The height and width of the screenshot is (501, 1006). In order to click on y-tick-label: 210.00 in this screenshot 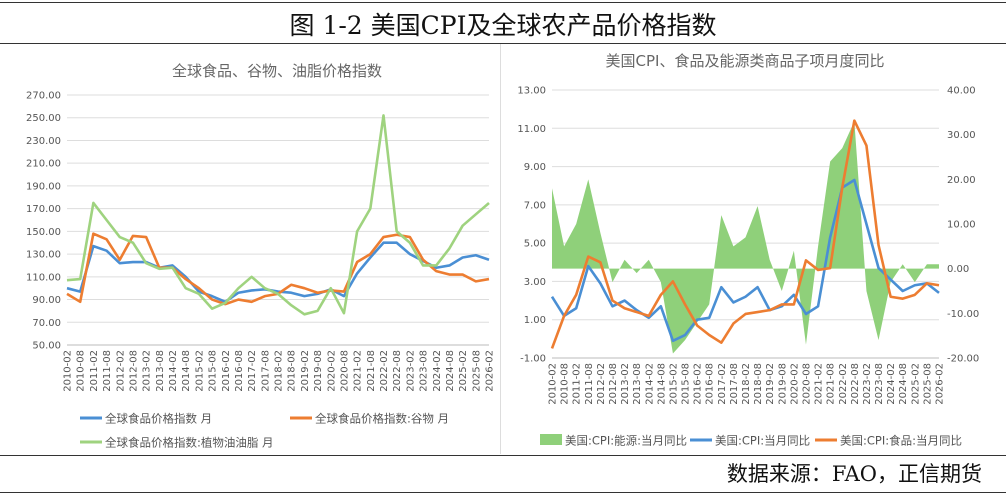, I will do `click(43, 164)`.